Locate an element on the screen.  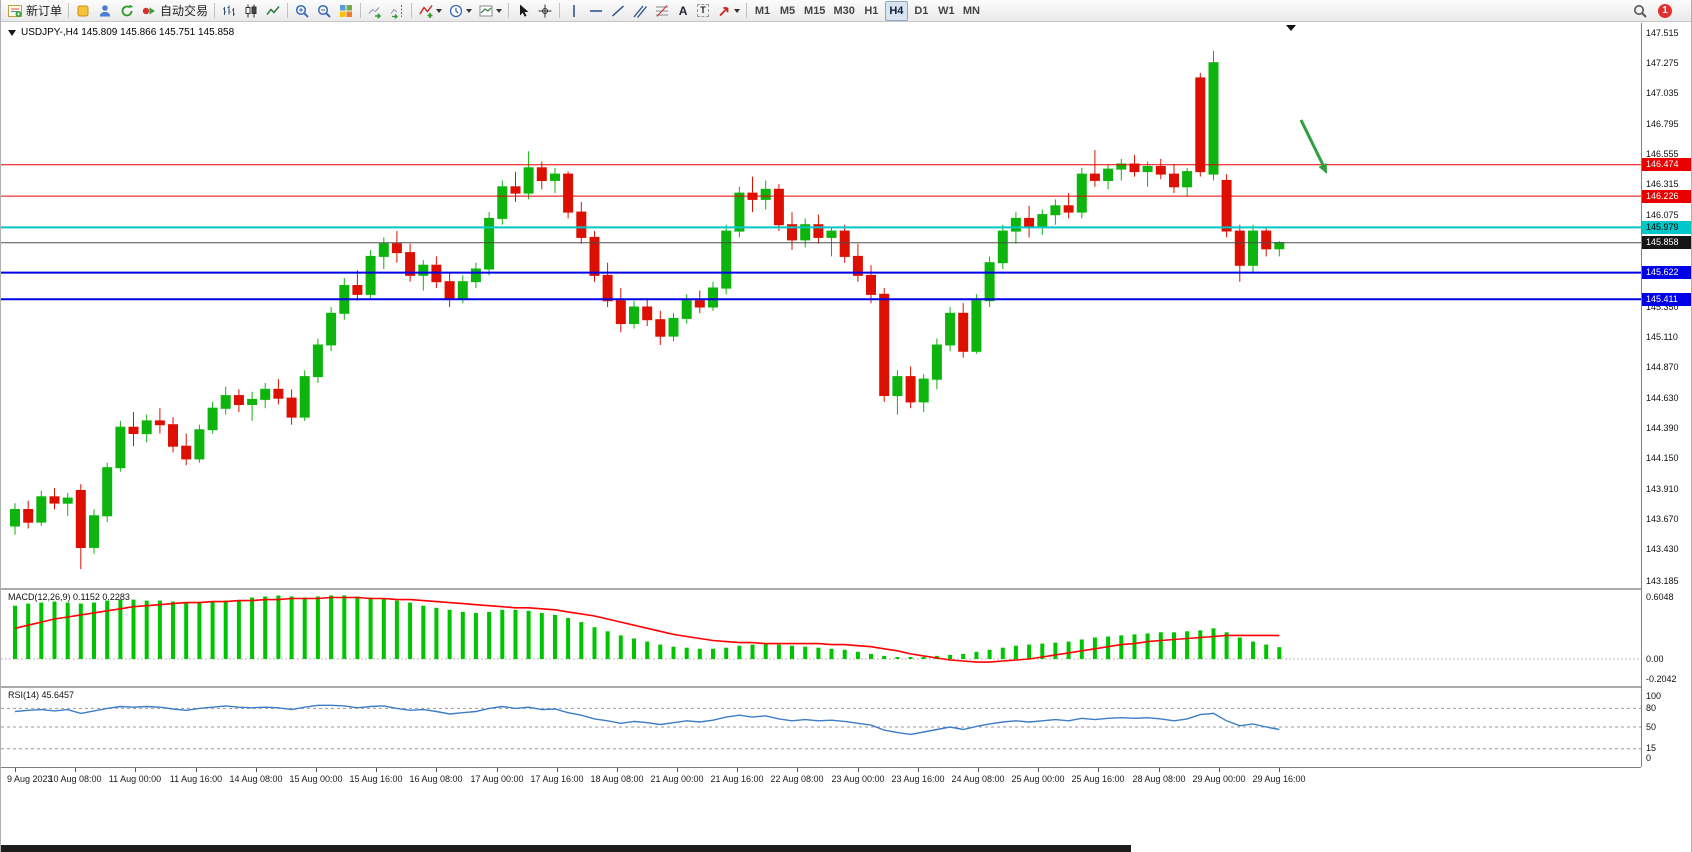
profile-button is located at coordinates (105, 11).